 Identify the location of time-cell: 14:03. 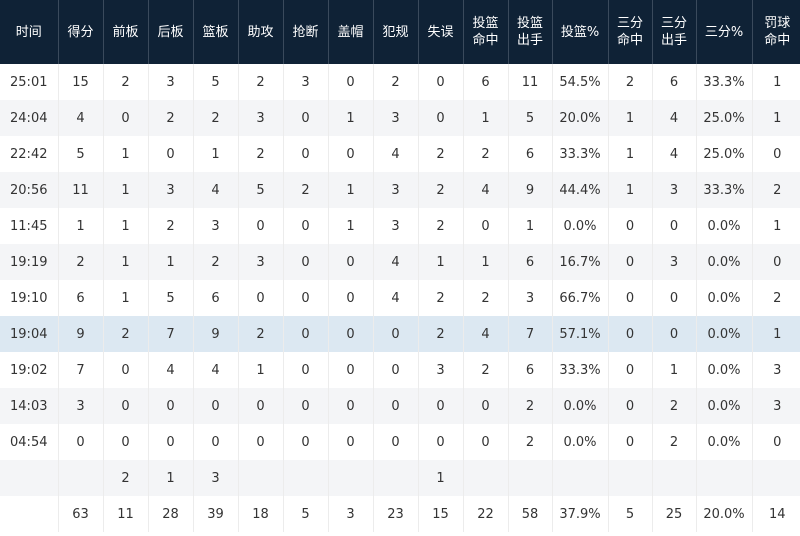
(29, 406).